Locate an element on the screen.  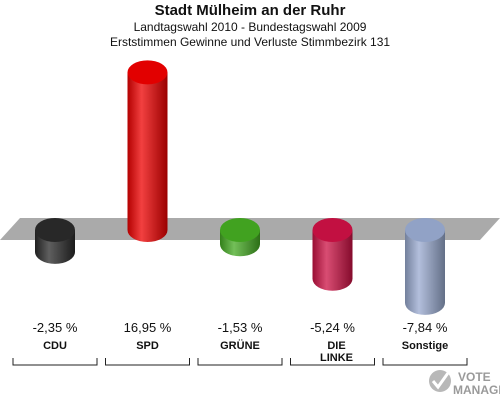
vote-manager-logo: VOTE MANAGER is located at coordinates (464, 383).